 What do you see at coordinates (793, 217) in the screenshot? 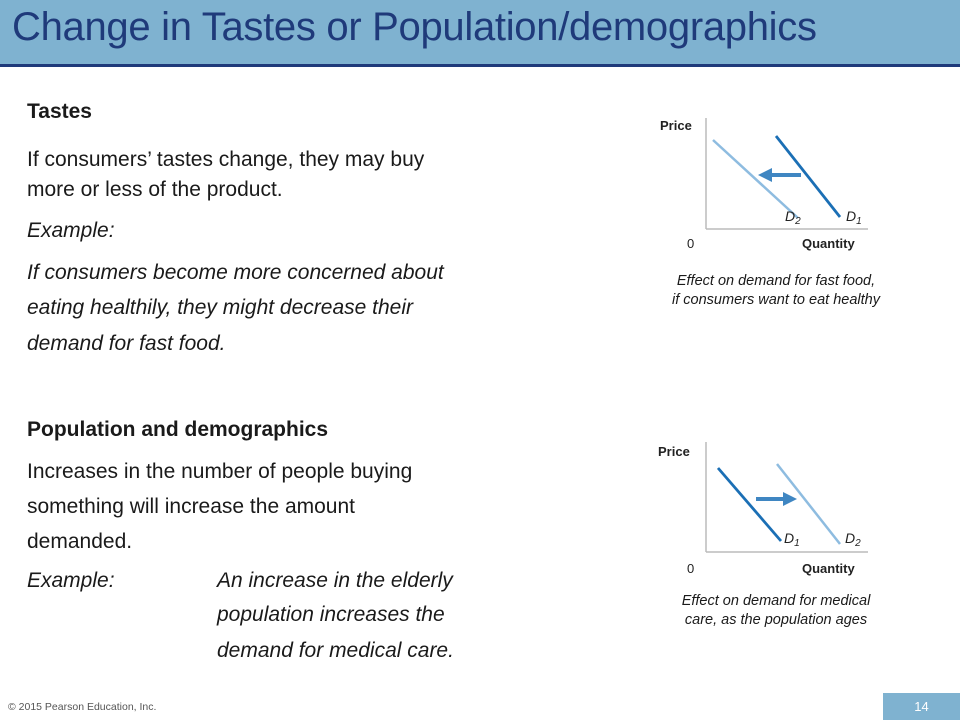
I see `graph1-d2-label: D2` at bounding box center [793, 217].